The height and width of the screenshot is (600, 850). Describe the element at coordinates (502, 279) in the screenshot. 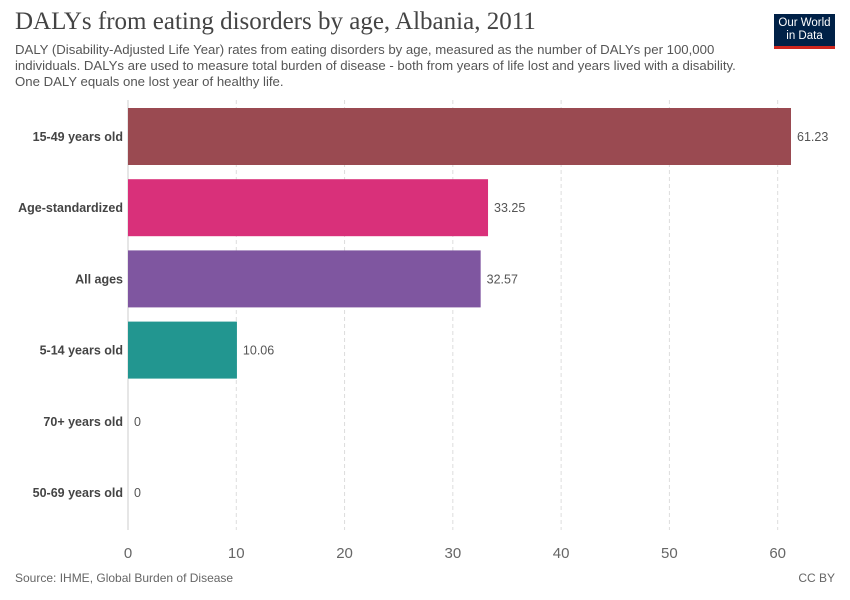

I see `value-label-2: 32.57` at that location.